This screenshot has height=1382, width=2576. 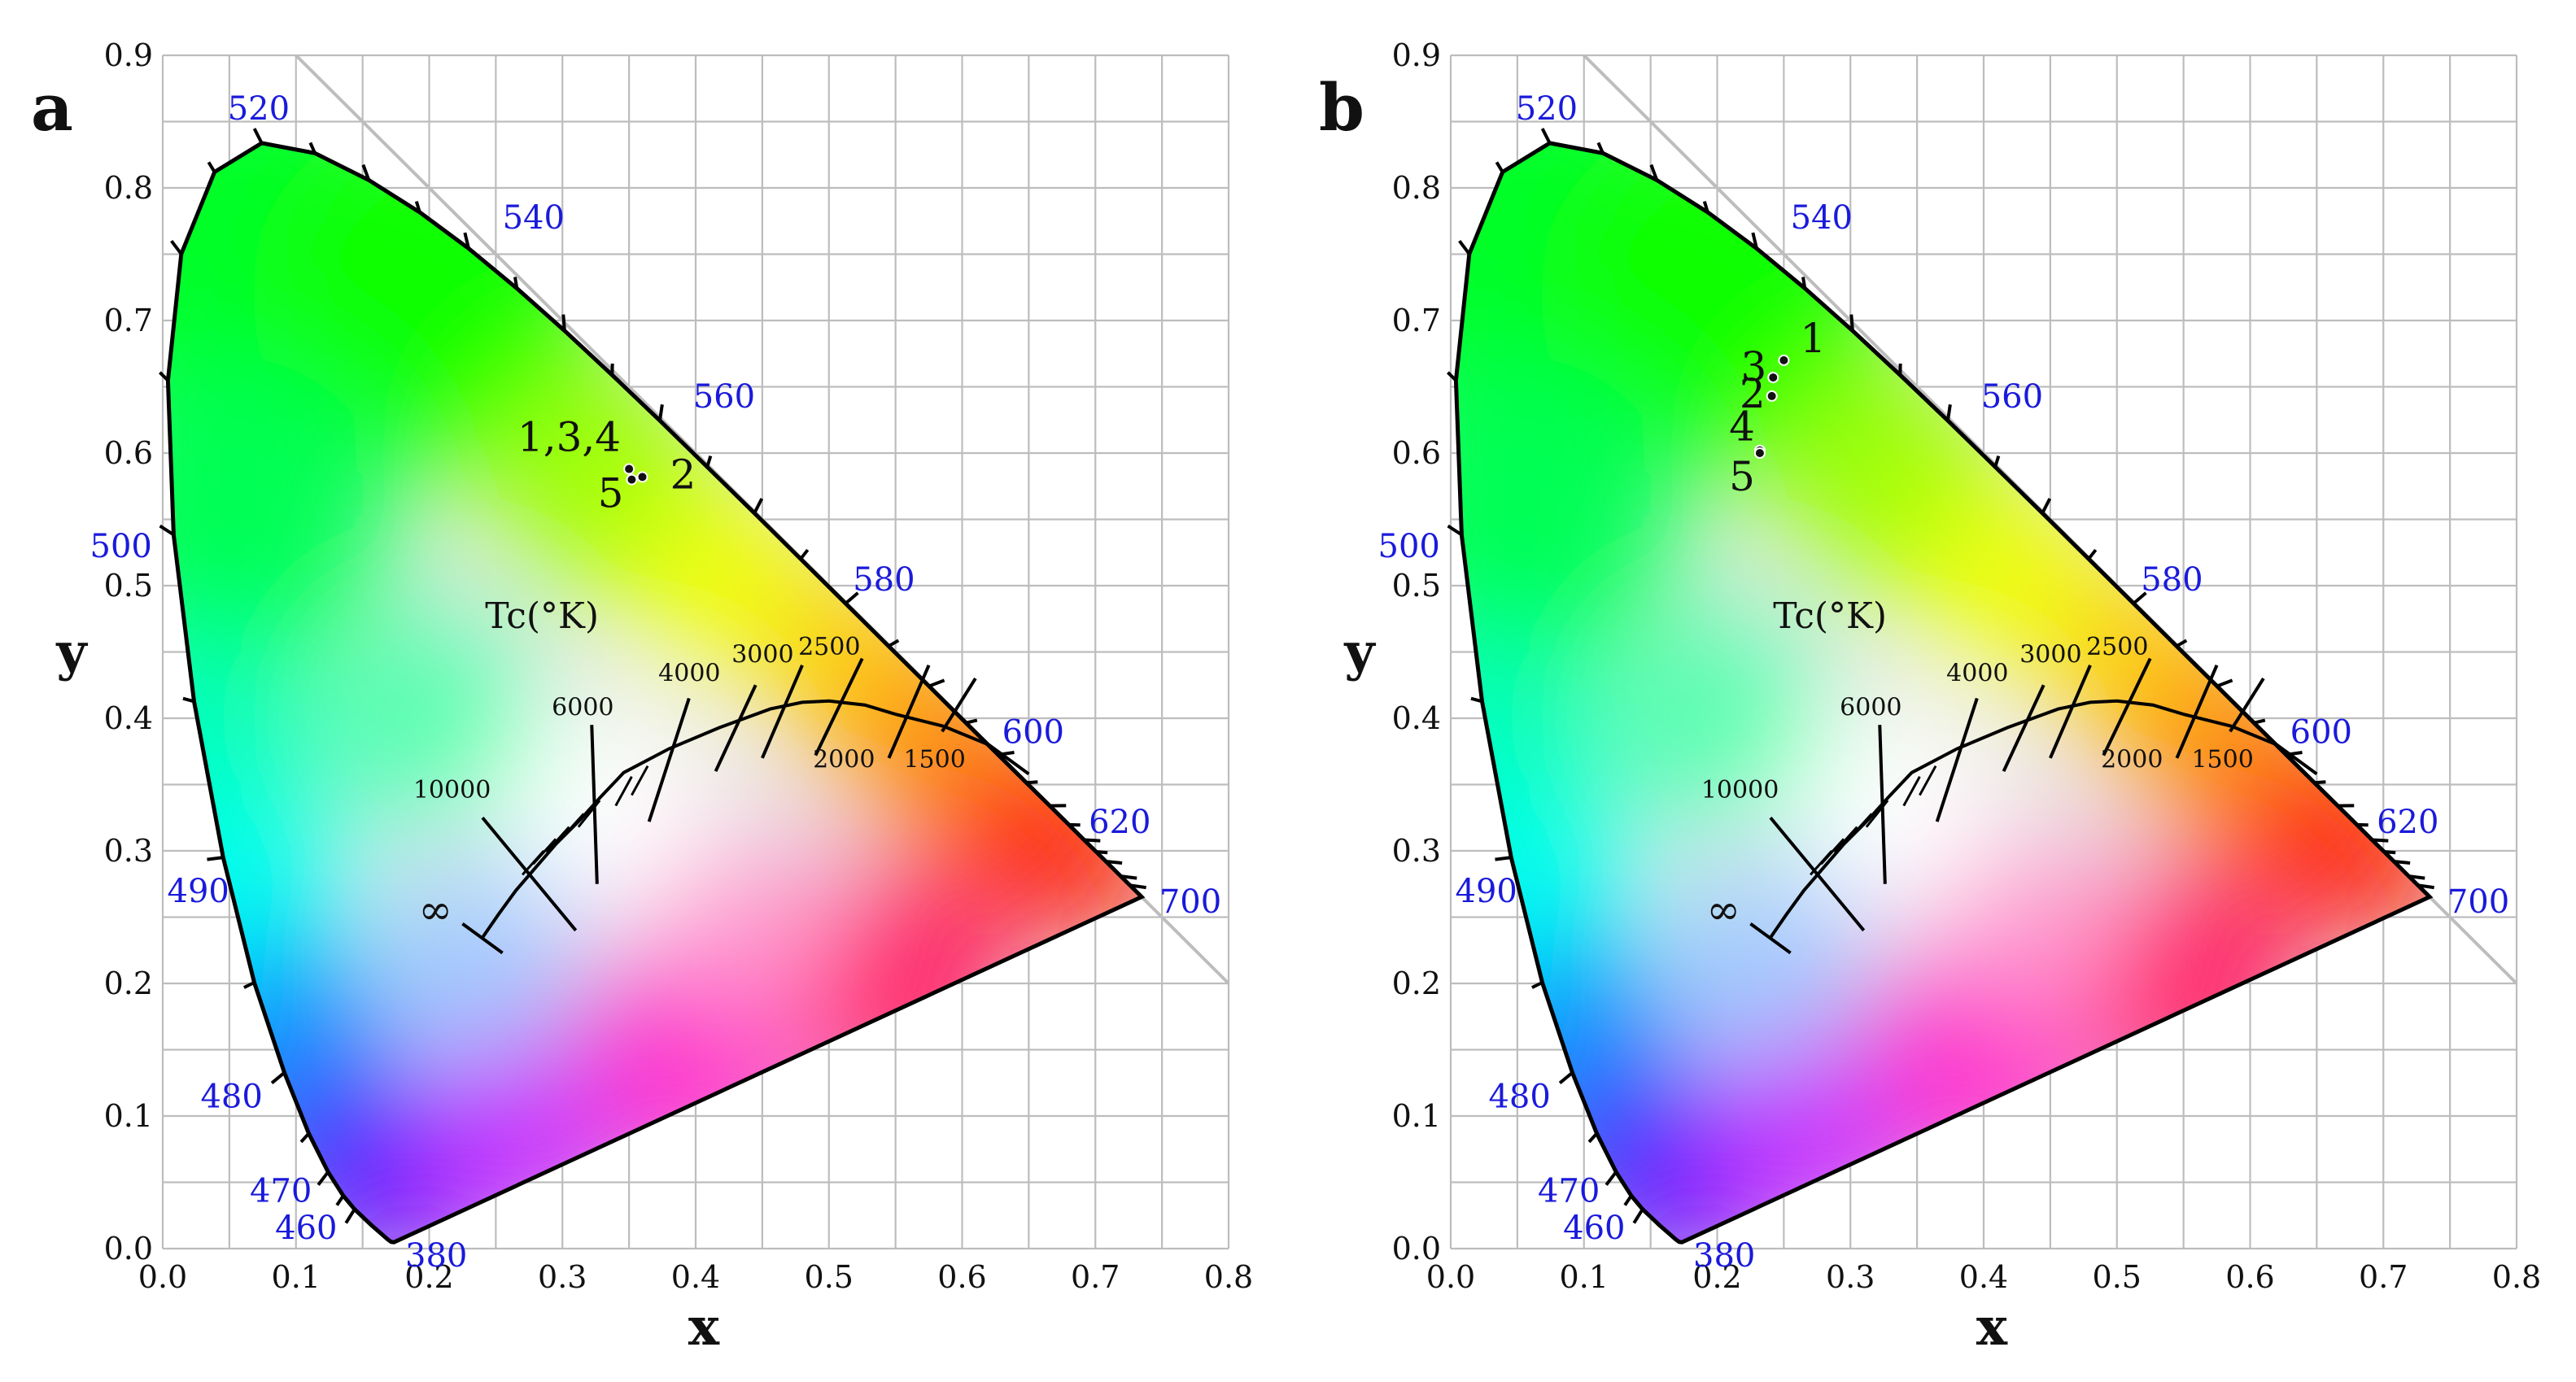 I want to click on x-tick-label: 0.7, so click(x=2383, y=1277).